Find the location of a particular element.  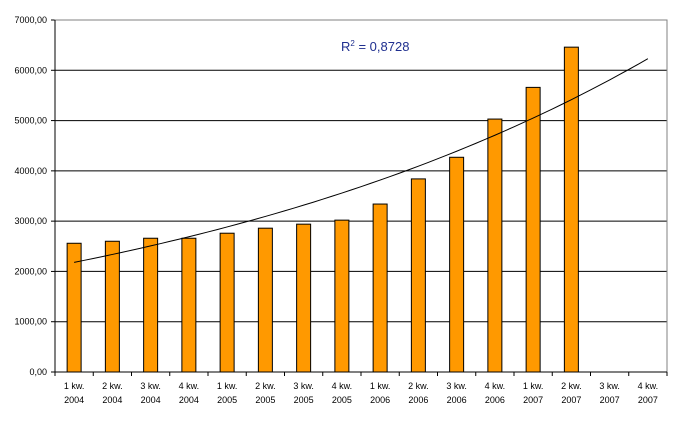

x-tick-label: 4 kw. 2007 is located at coordinates (648, 393).